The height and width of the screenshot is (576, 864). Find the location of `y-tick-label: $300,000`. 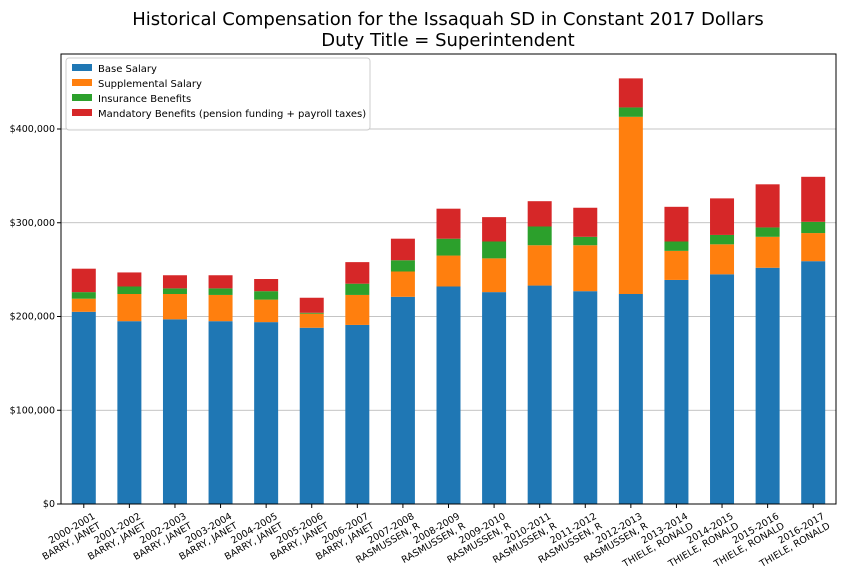

y-tick-label: $300,000 is located at coordinates (32, 223).